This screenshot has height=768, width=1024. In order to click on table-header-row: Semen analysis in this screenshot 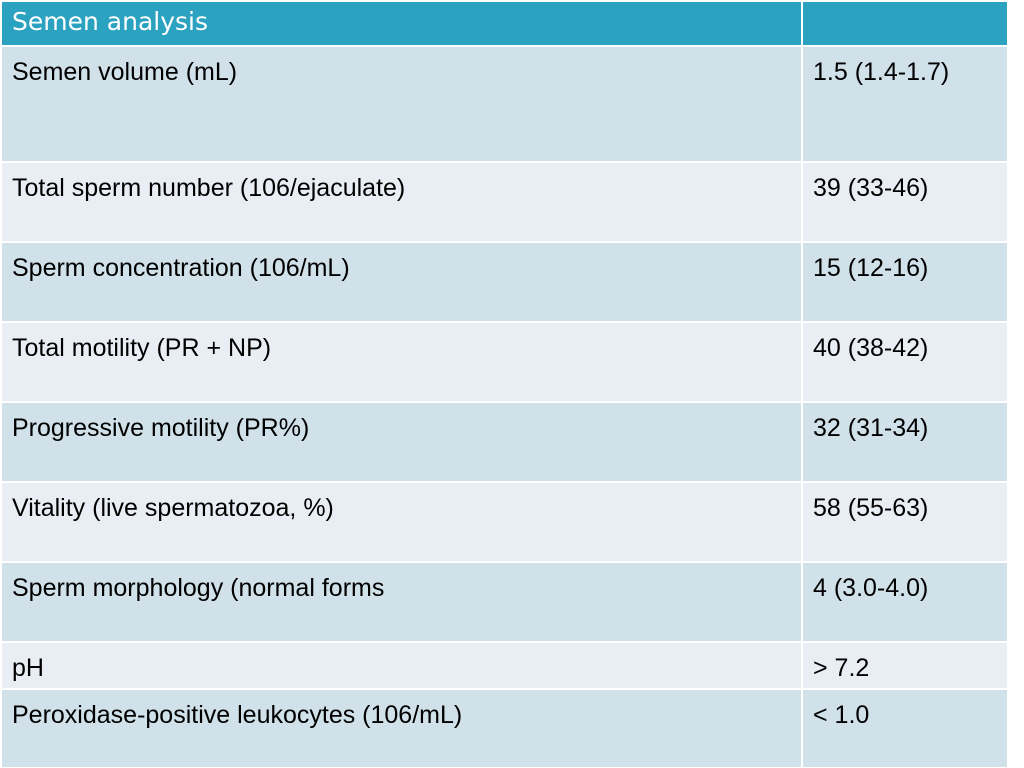, I will do `click(504, 23)`.